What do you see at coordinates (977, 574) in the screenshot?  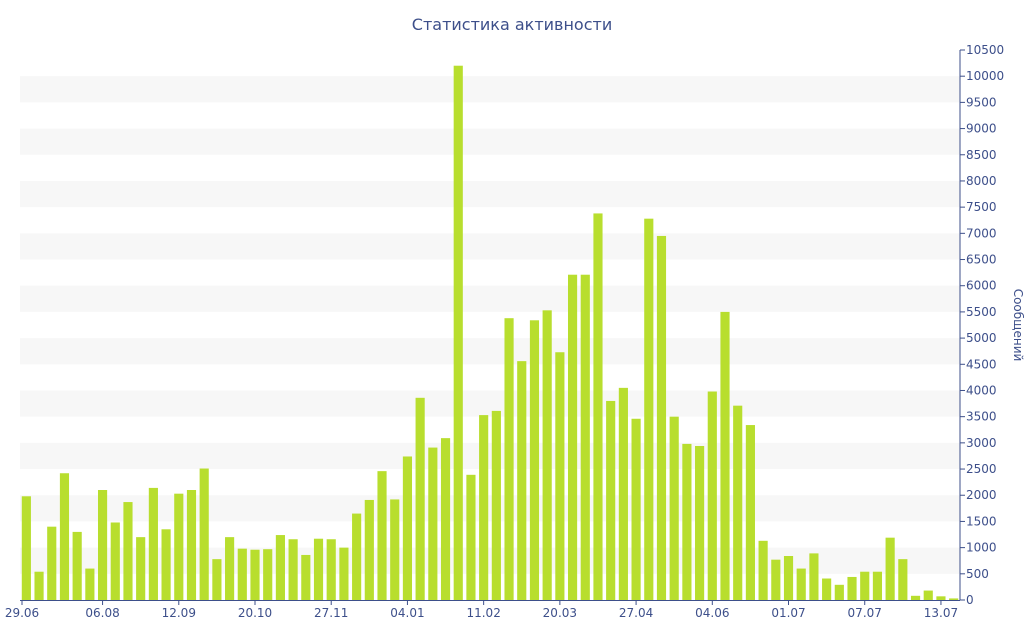 I see `y-tick-label: 500` at bounding box center [977, 574].